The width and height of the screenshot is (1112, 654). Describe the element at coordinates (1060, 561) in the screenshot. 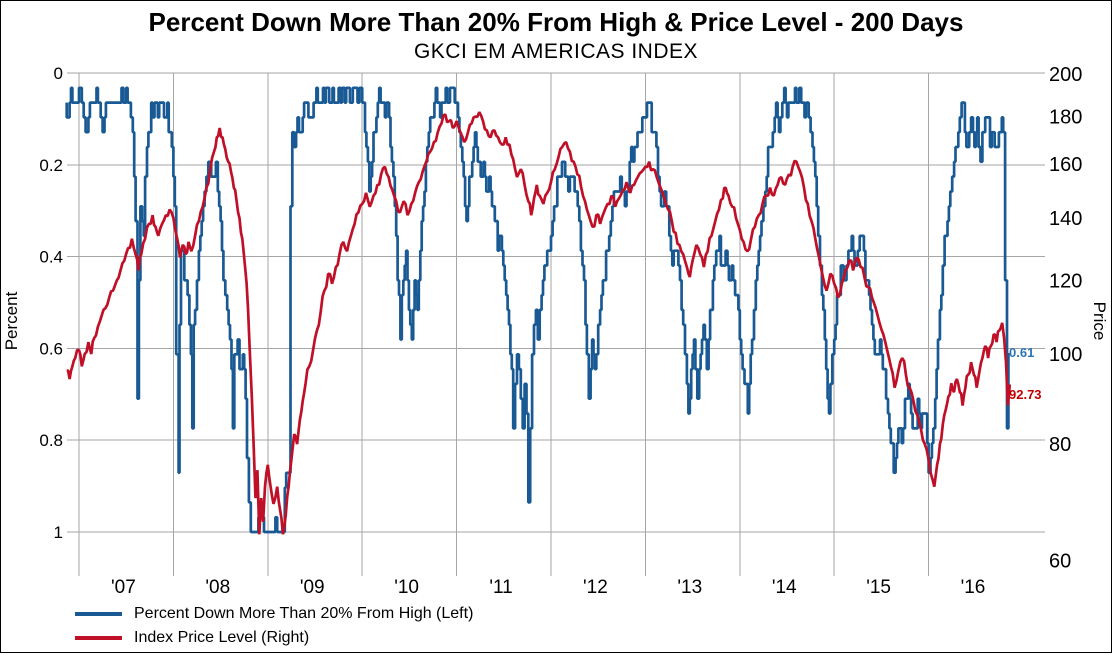

I see `right-tick-label: 60` at that location.